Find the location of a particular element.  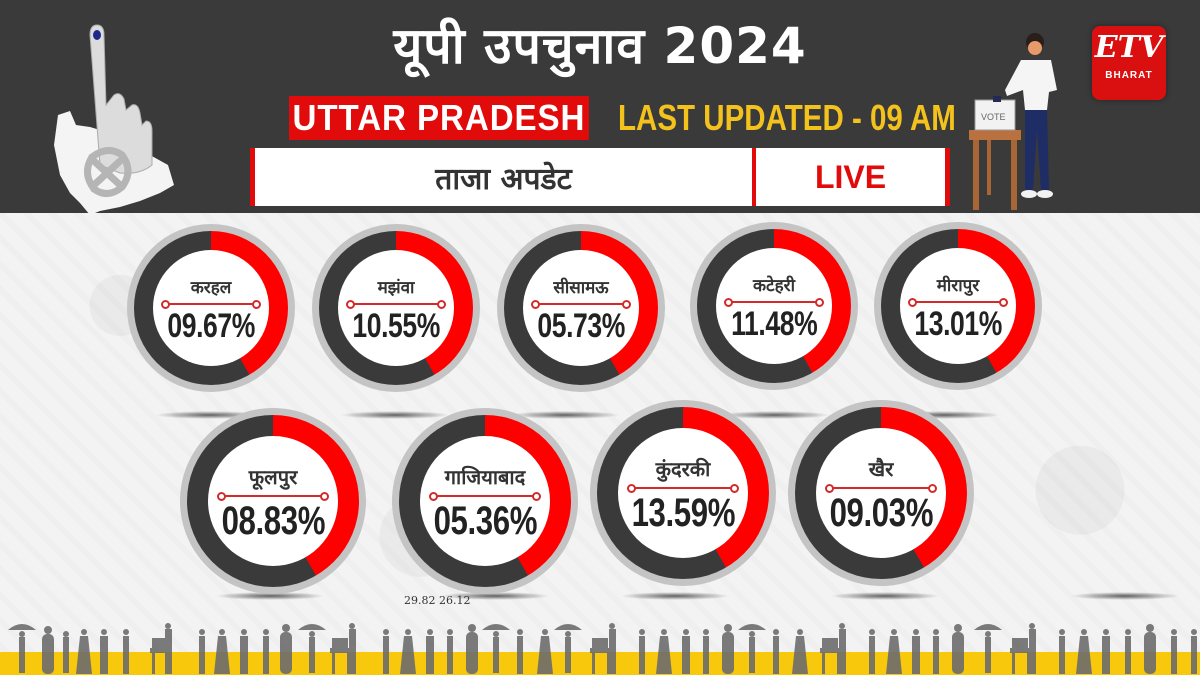

last-updated-text: LAST UPDATED - 09 AM is located at coordinates (787, 117).